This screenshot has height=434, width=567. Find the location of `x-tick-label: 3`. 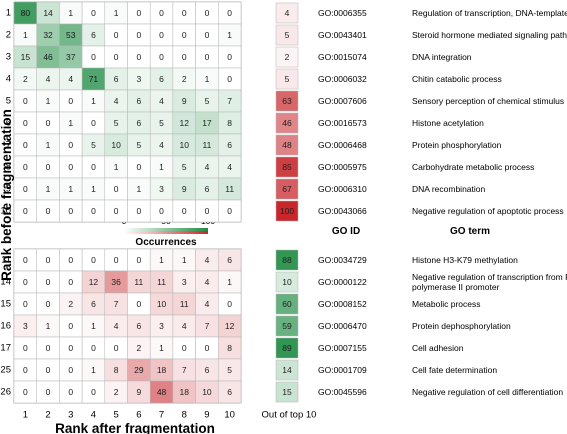

x-tick-label: 3 is located at coordinates (70, 415).